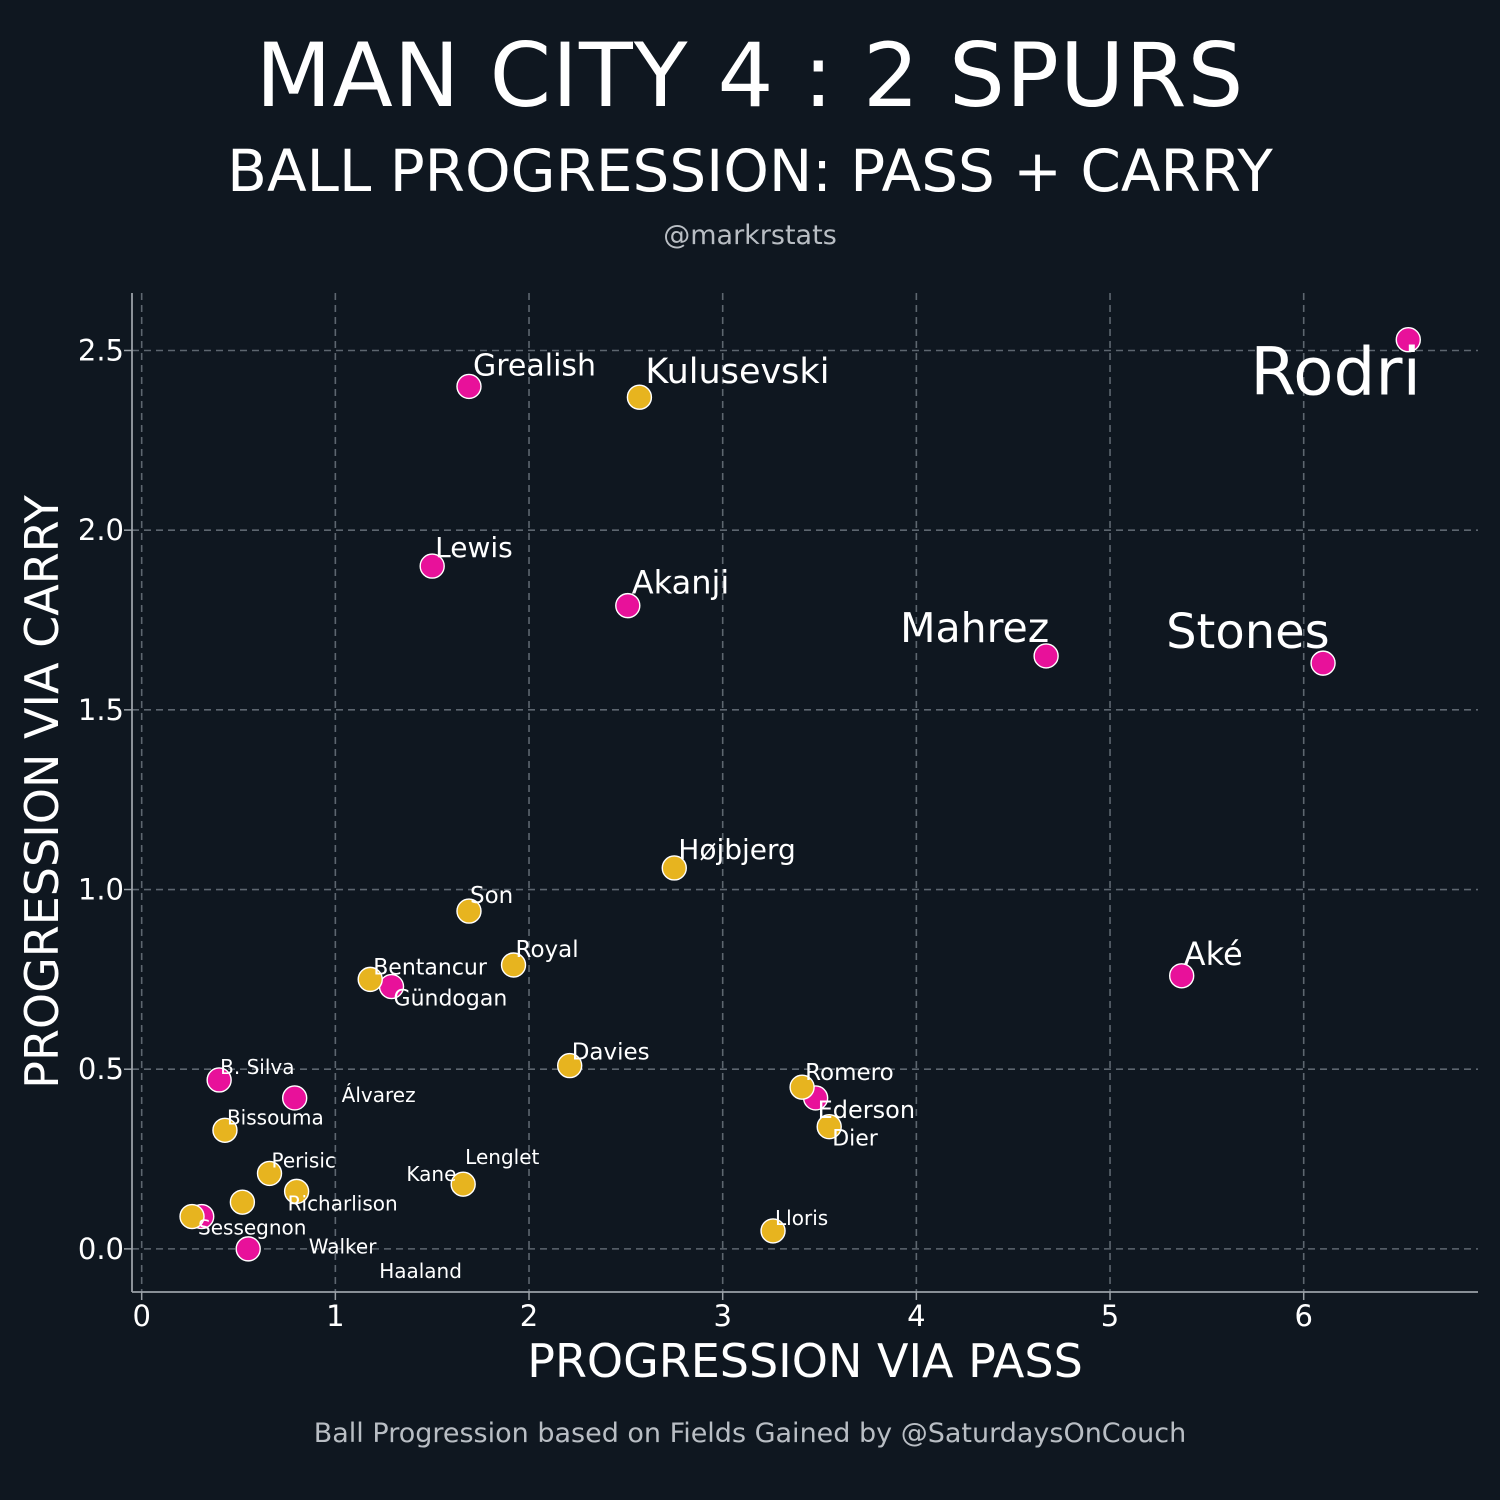 The height and width of the screenshot is (1500, 1500). Describe the element at coordinates (681, 583) in the screenshot. I see `point-label: Akanji` at that location.